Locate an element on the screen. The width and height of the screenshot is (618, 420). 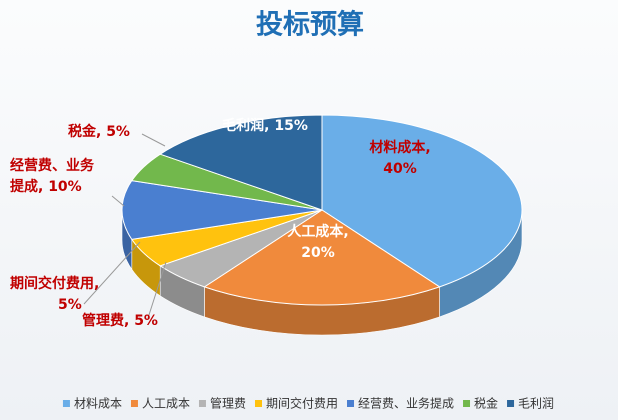
data-label: 材料成本, is located at coordinates (399, 147).